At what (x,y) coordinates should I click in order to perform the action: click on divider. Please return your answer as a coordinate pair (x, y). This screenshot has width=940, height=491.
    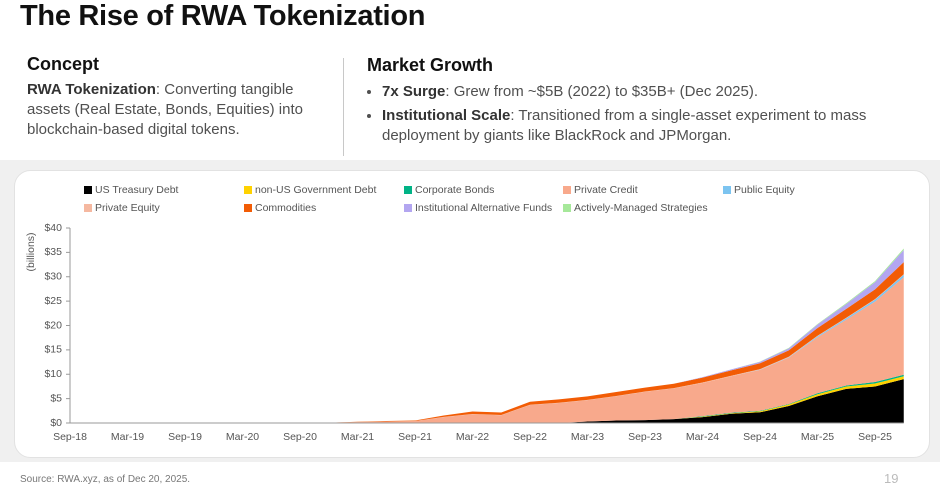
    Looking at the image, I should click on (343, 107).